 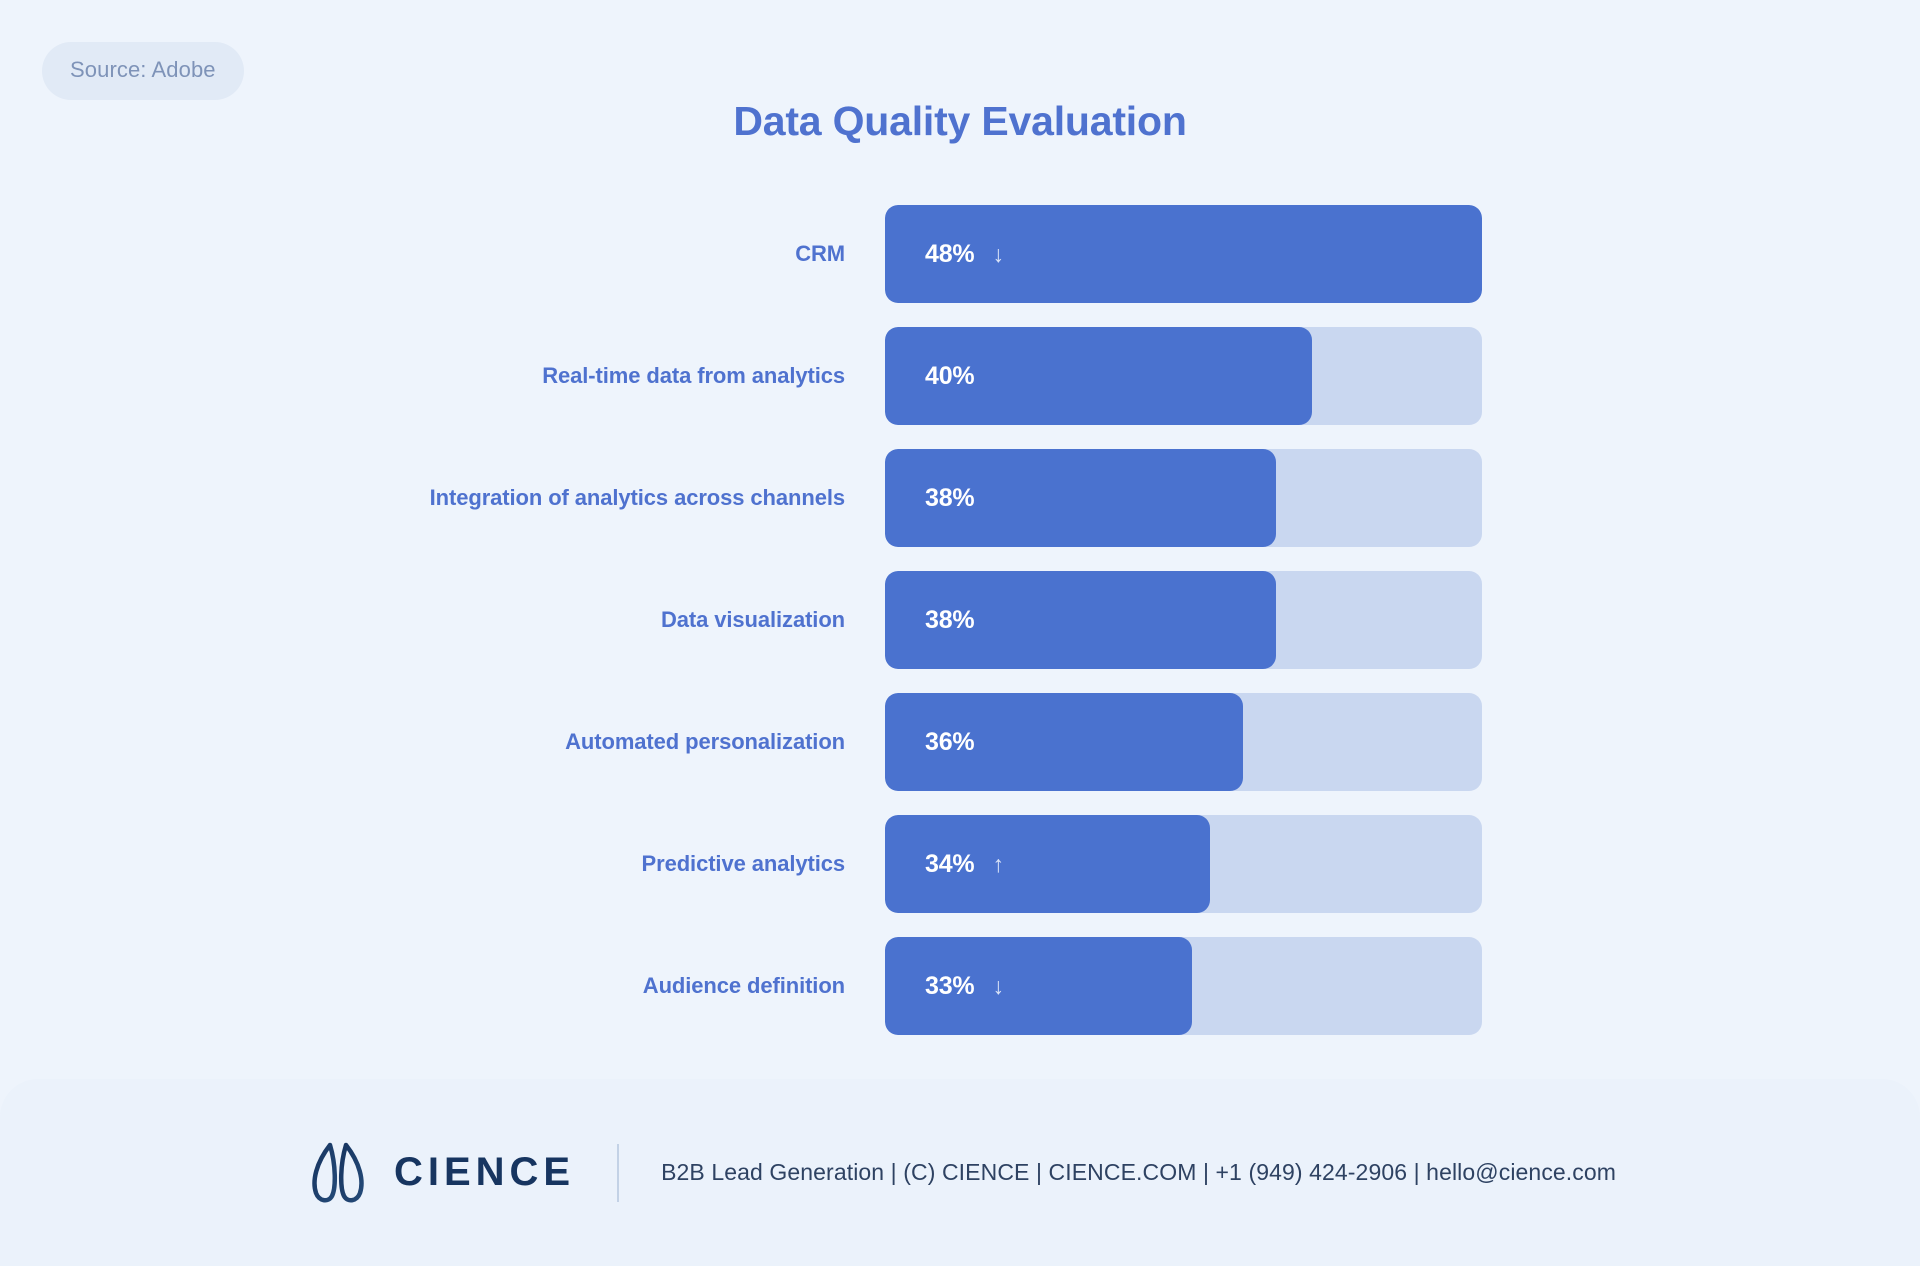 I want to click on bar-category-label: Data visualization, so click(x=752, y=619).